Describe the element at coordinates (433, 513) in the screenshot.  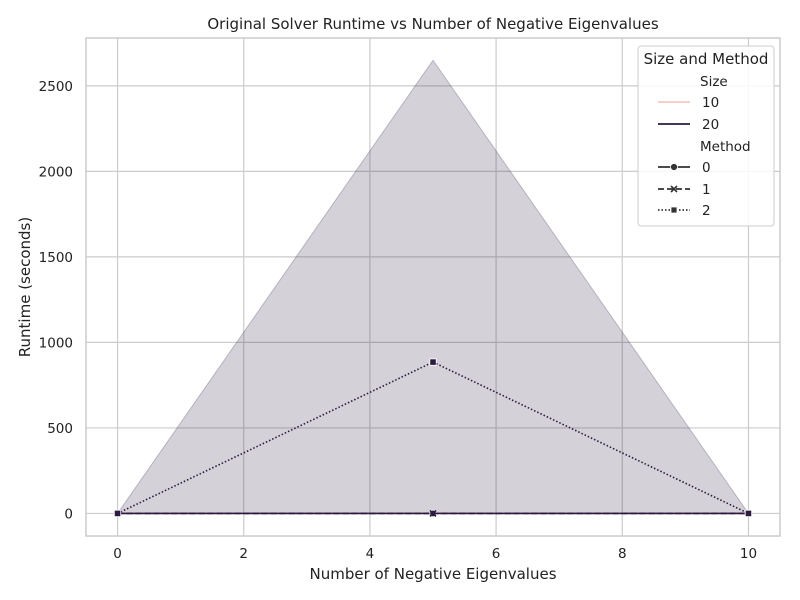
I see `series-size-20-method-1-point` at that location.